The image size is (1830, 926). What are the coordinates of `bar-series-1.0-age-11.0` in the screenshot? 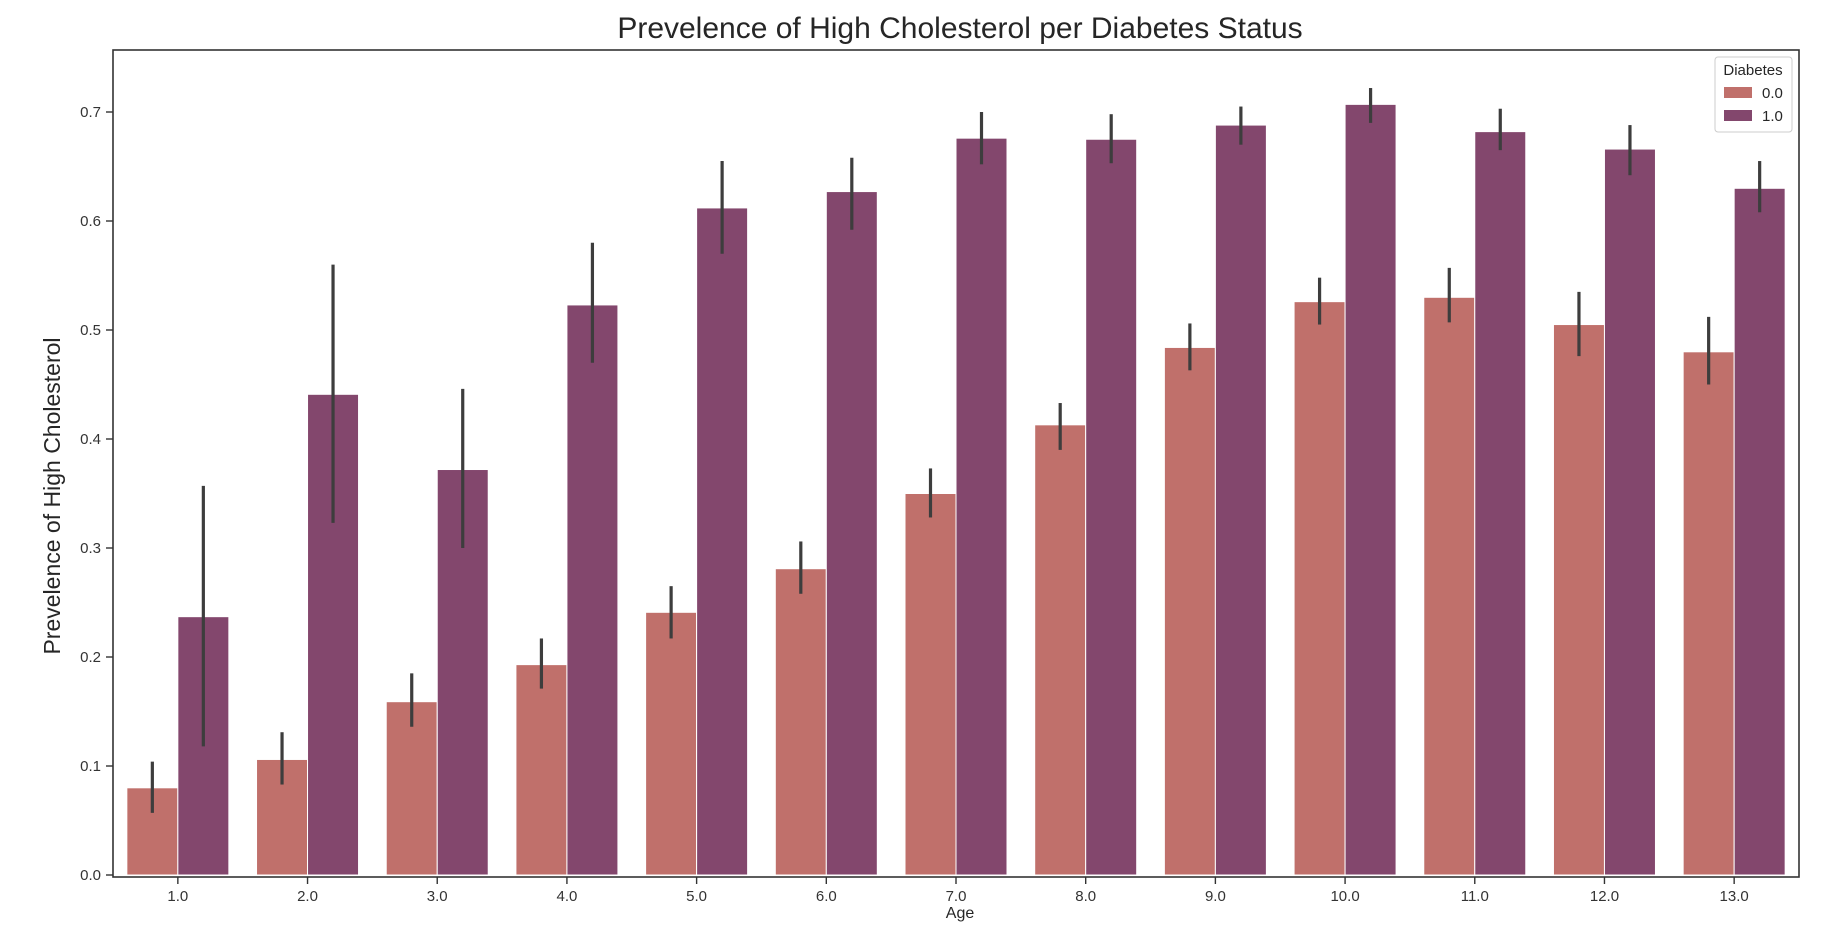 It's located at (1500, 503).